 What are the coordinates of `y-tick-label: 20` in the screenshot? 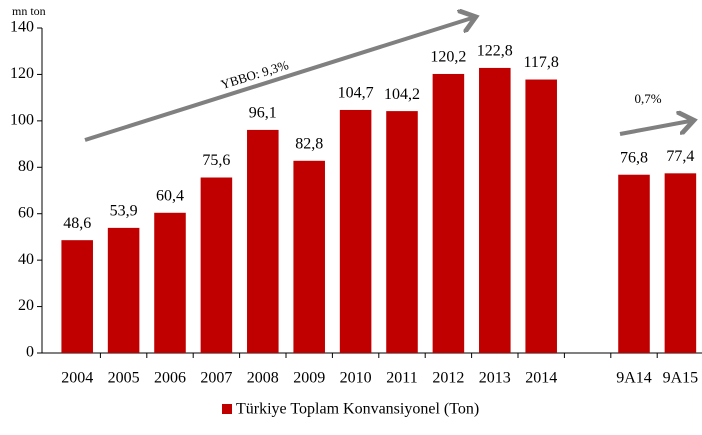 It's located at (26, 305).